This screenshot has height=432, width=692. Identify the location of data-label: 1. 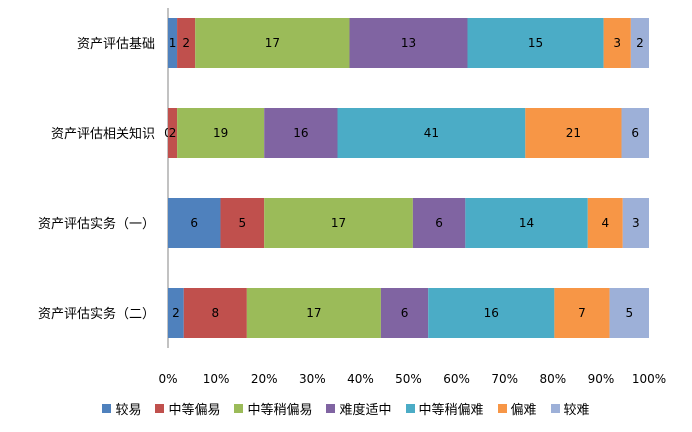
(173, 43).